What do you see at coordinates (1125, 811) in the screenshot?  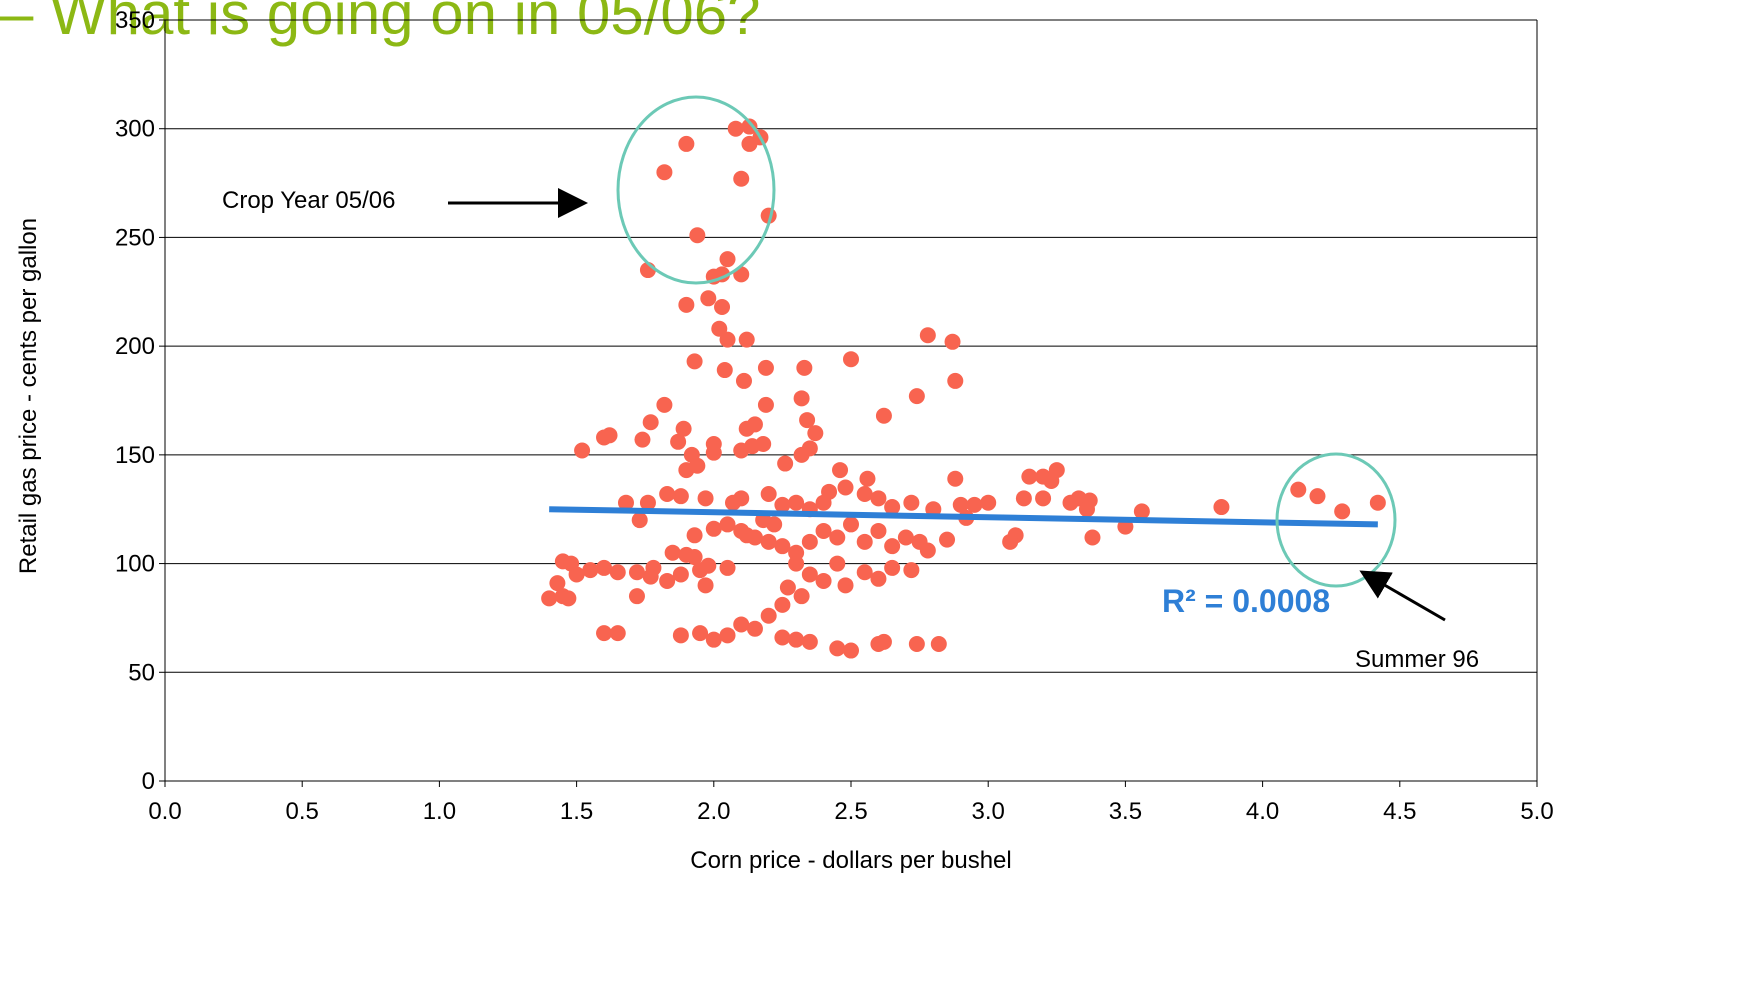 I see `x-tick-label: 3.5` at bounding box center [1125, 811].